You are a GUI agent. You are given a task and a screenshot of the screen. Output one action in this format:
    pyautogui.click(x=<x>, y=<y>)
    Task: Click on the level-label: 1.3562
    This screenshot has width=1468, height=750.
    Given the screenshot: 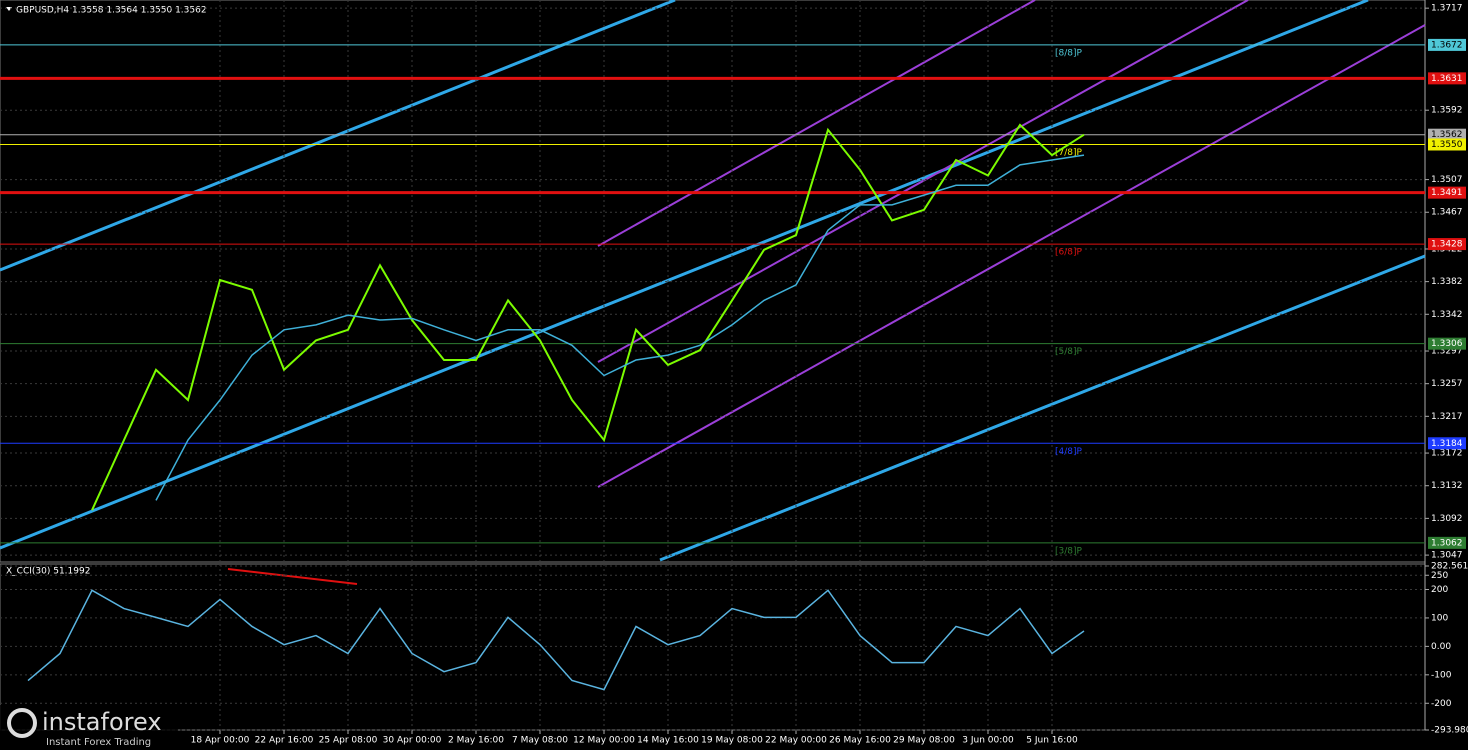 What is the action you would take?
    pyautogui.click(x=1447, y=135)
    